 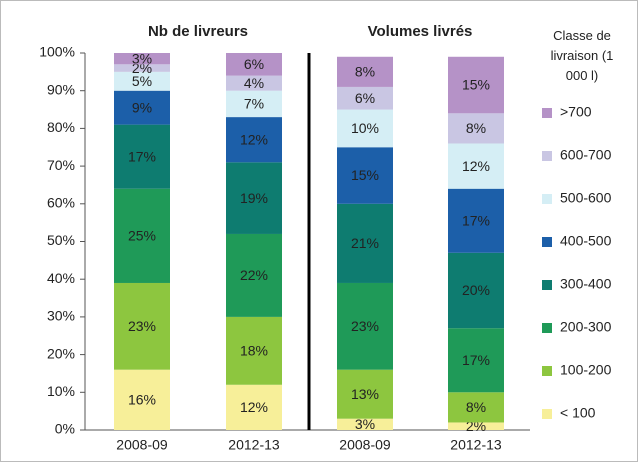 What do you see at coordinates (420, 31) in the screenshot?
I see `panel-title: Volumes livrés` at bounding box center [420, 31].